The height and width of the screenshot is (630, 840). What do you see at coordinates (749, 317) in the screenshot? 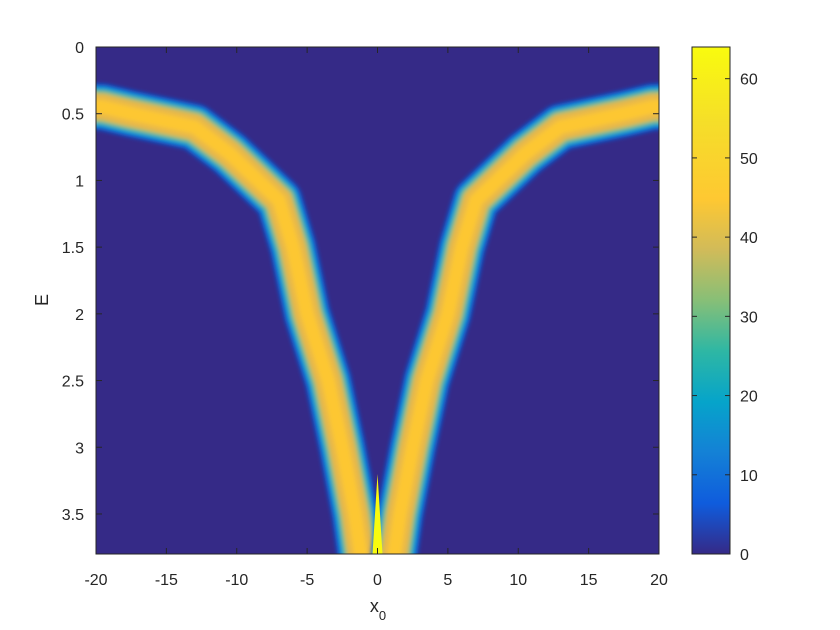
I see `colorbar-tick-label: 30` at bounding box center [749, 317].